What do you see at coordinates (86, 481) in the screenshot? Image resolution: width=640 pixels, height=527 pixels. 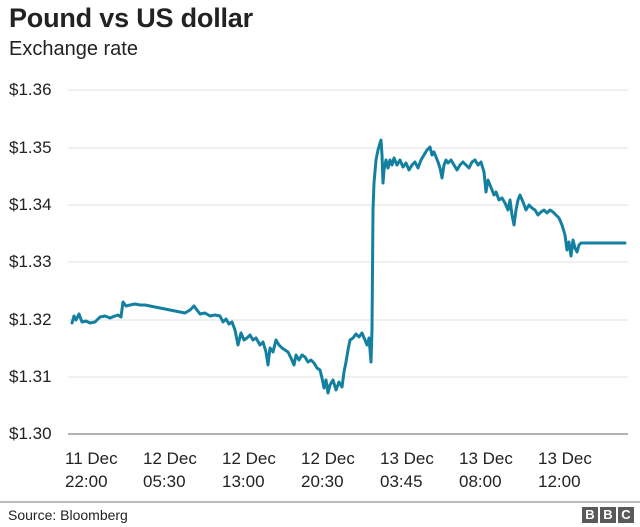 I see `x-tick-time: 22:00` at bounding box center [86, 481].